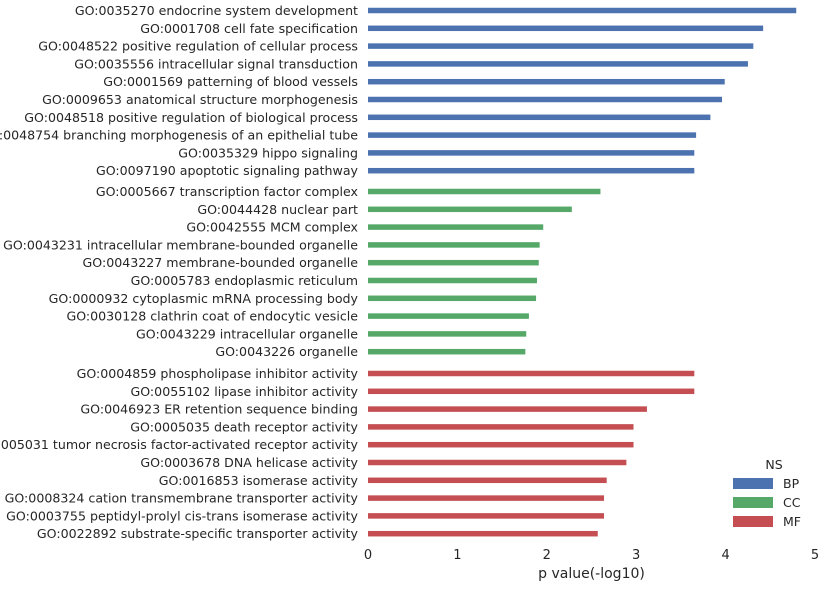  I want to click on category-label: GO:0044428 nuclear part, so click(277, 209).